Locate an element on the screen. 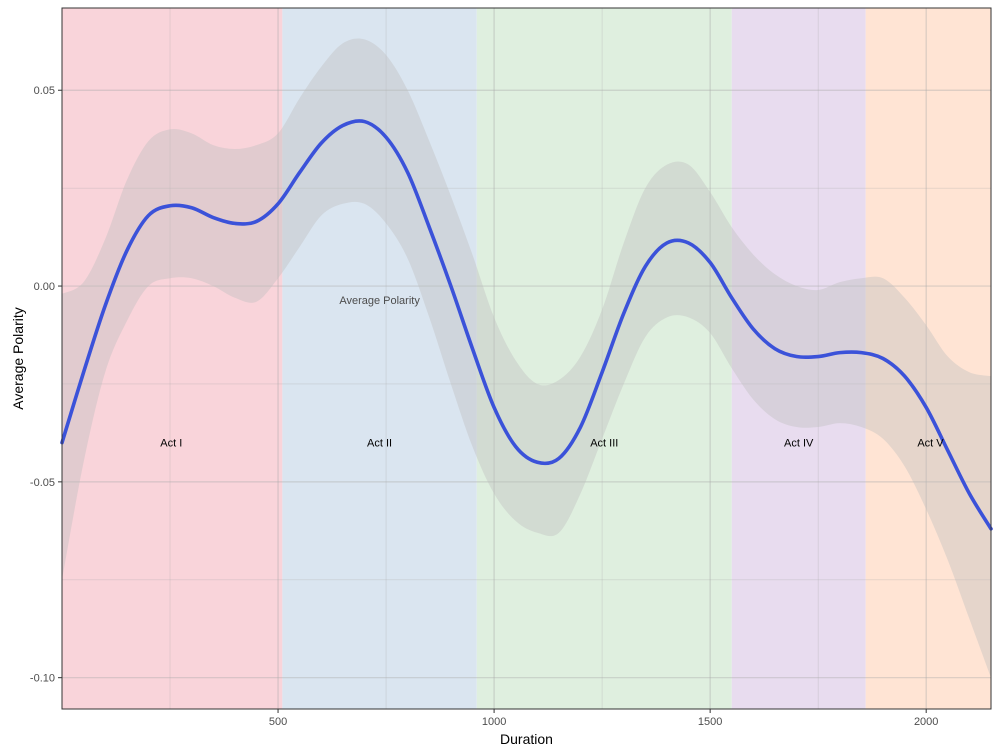 The width and height of the screenshot is (1000, 751). y-tick-label: 0.00 is located at coordinates (44, 287).